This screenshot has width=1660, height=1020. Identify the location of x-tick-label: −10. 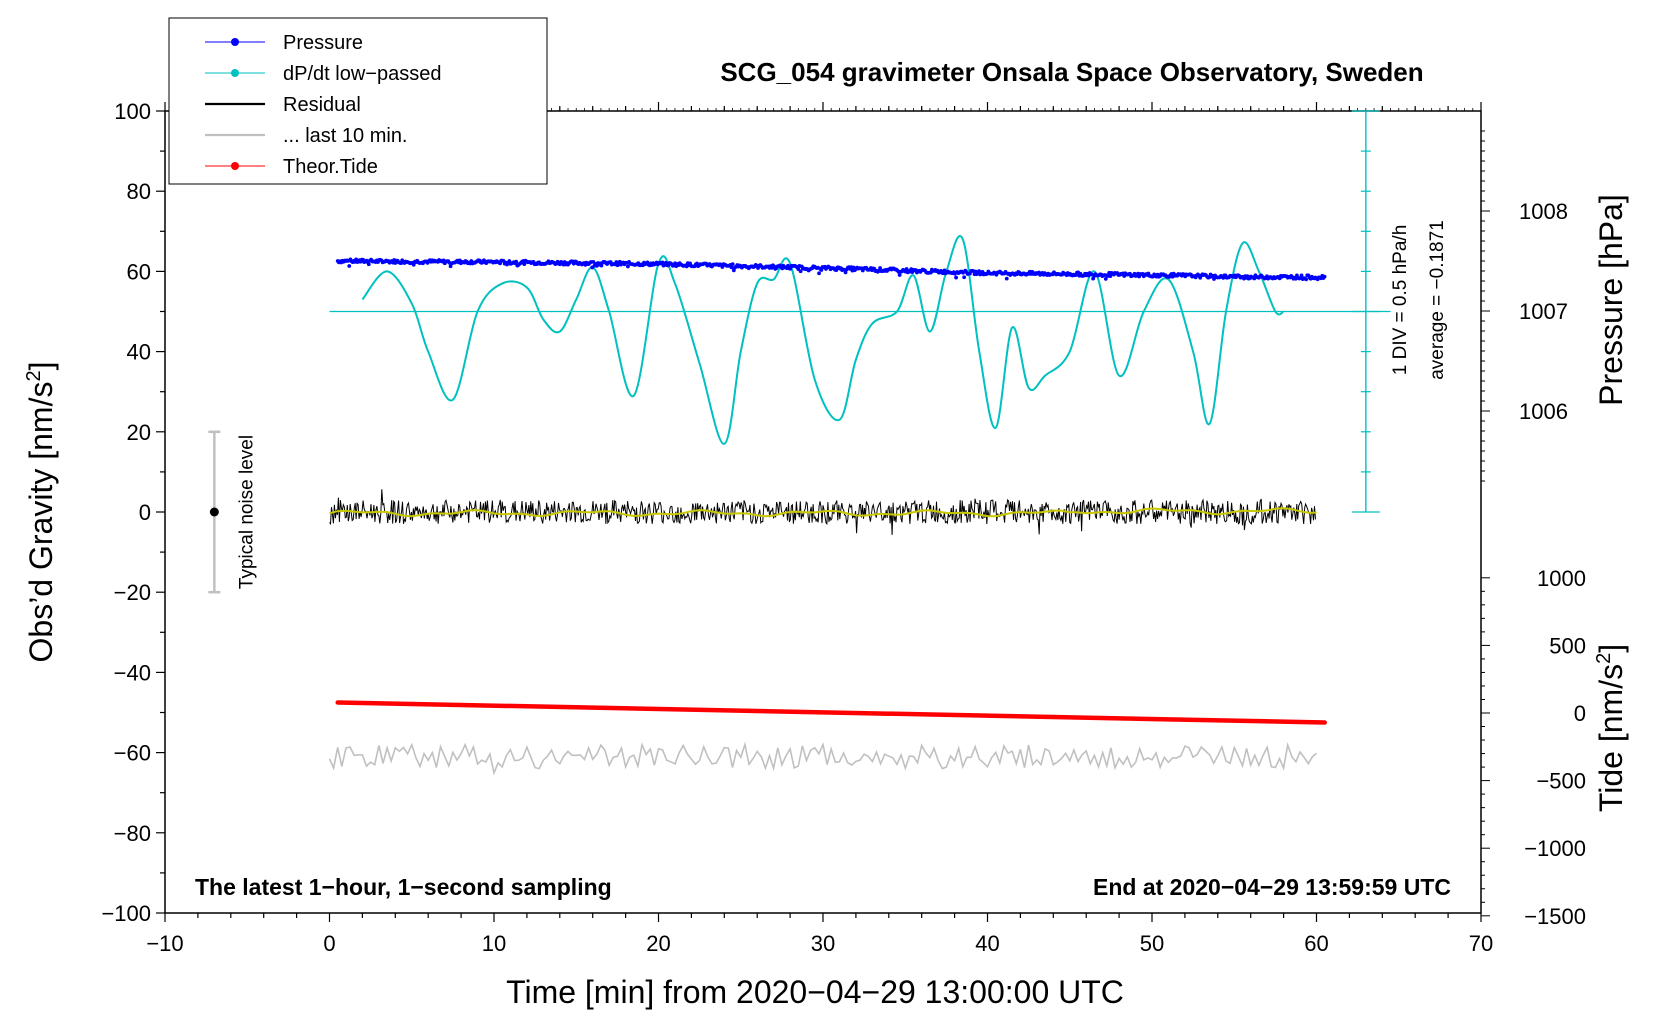
(164, 943).